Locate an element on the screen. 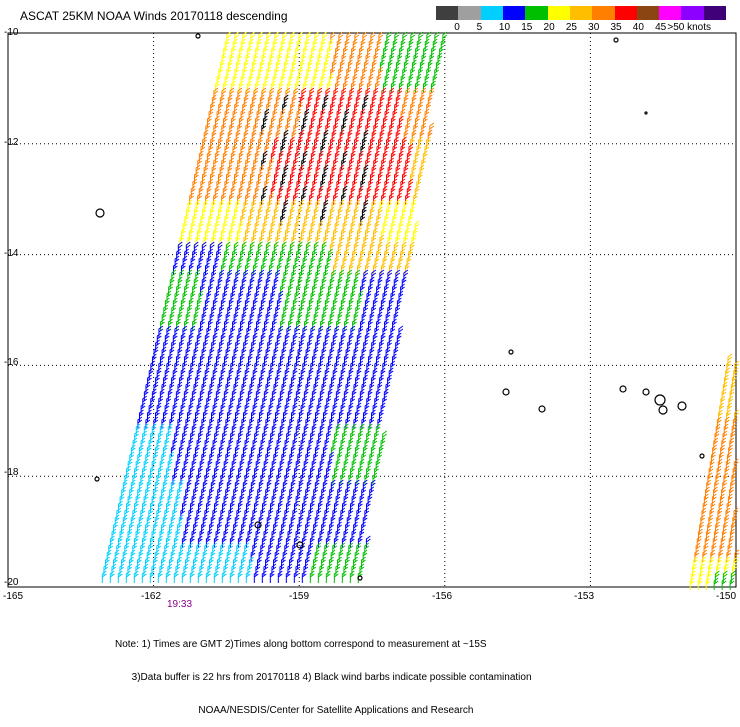 The height and width of the screenshot is (727, 740). y-axis-label-5: -20 is located at coordinates (11, 582).